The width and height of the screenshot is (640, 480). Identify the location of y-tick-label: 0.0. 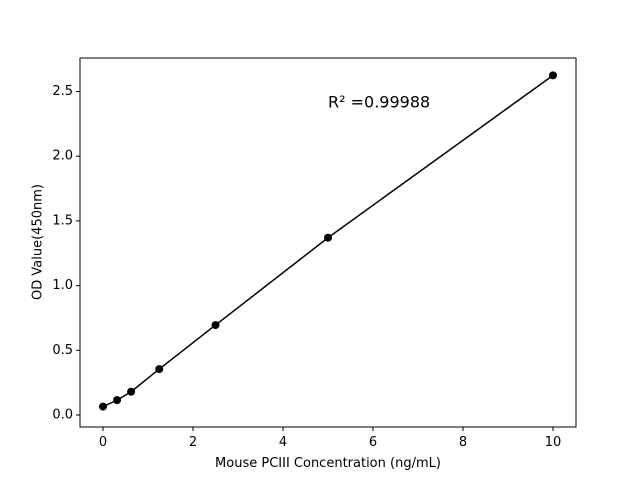
(62, 415).